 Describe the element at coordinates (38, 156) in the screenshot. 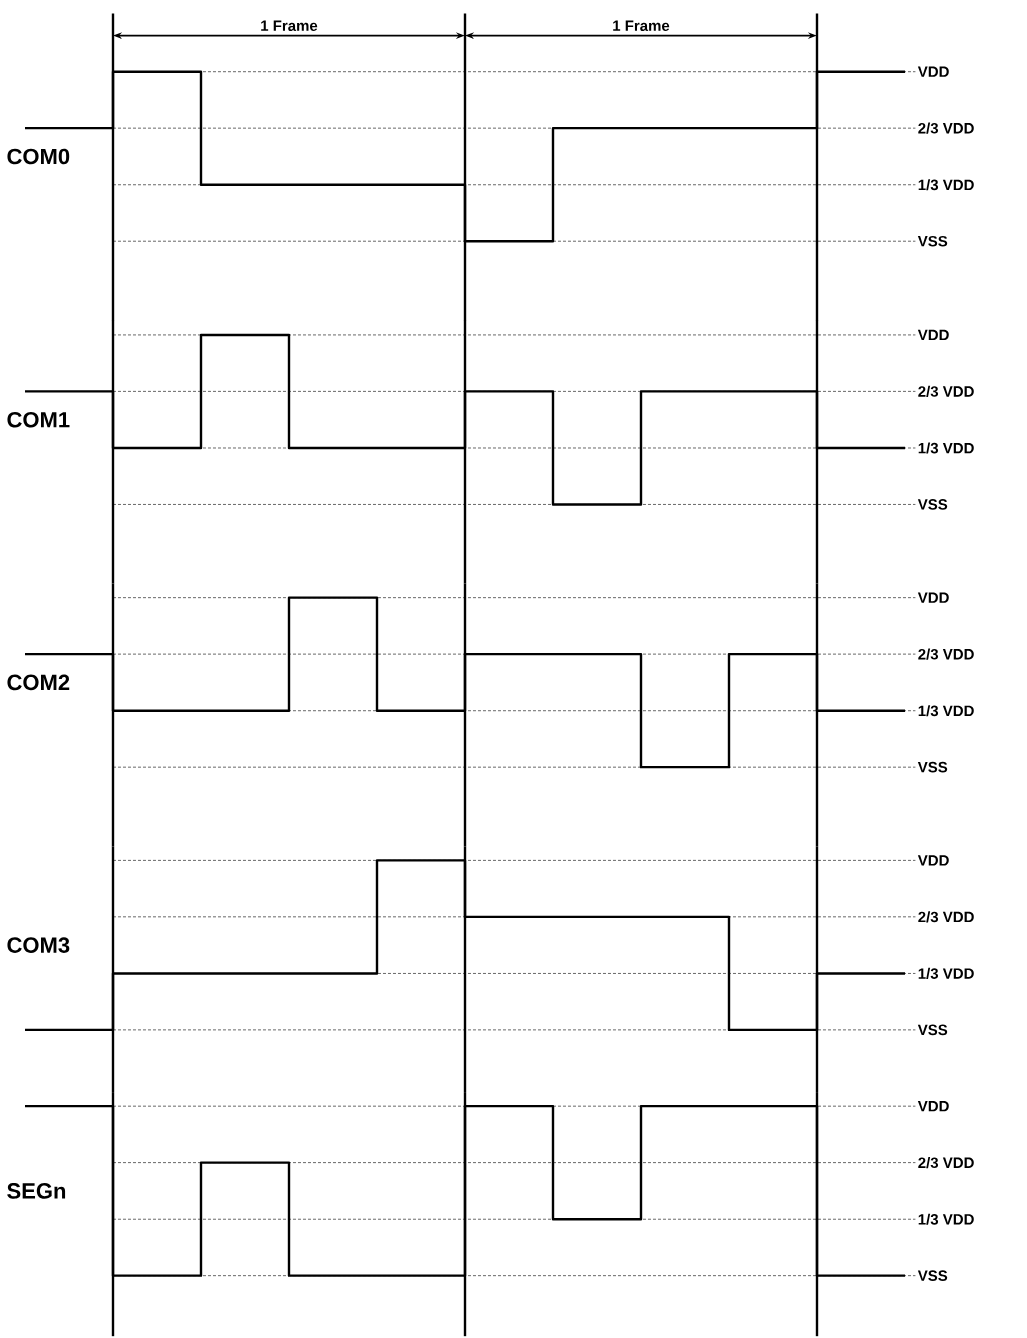

I see `y-axis-title: COM0` at that location.